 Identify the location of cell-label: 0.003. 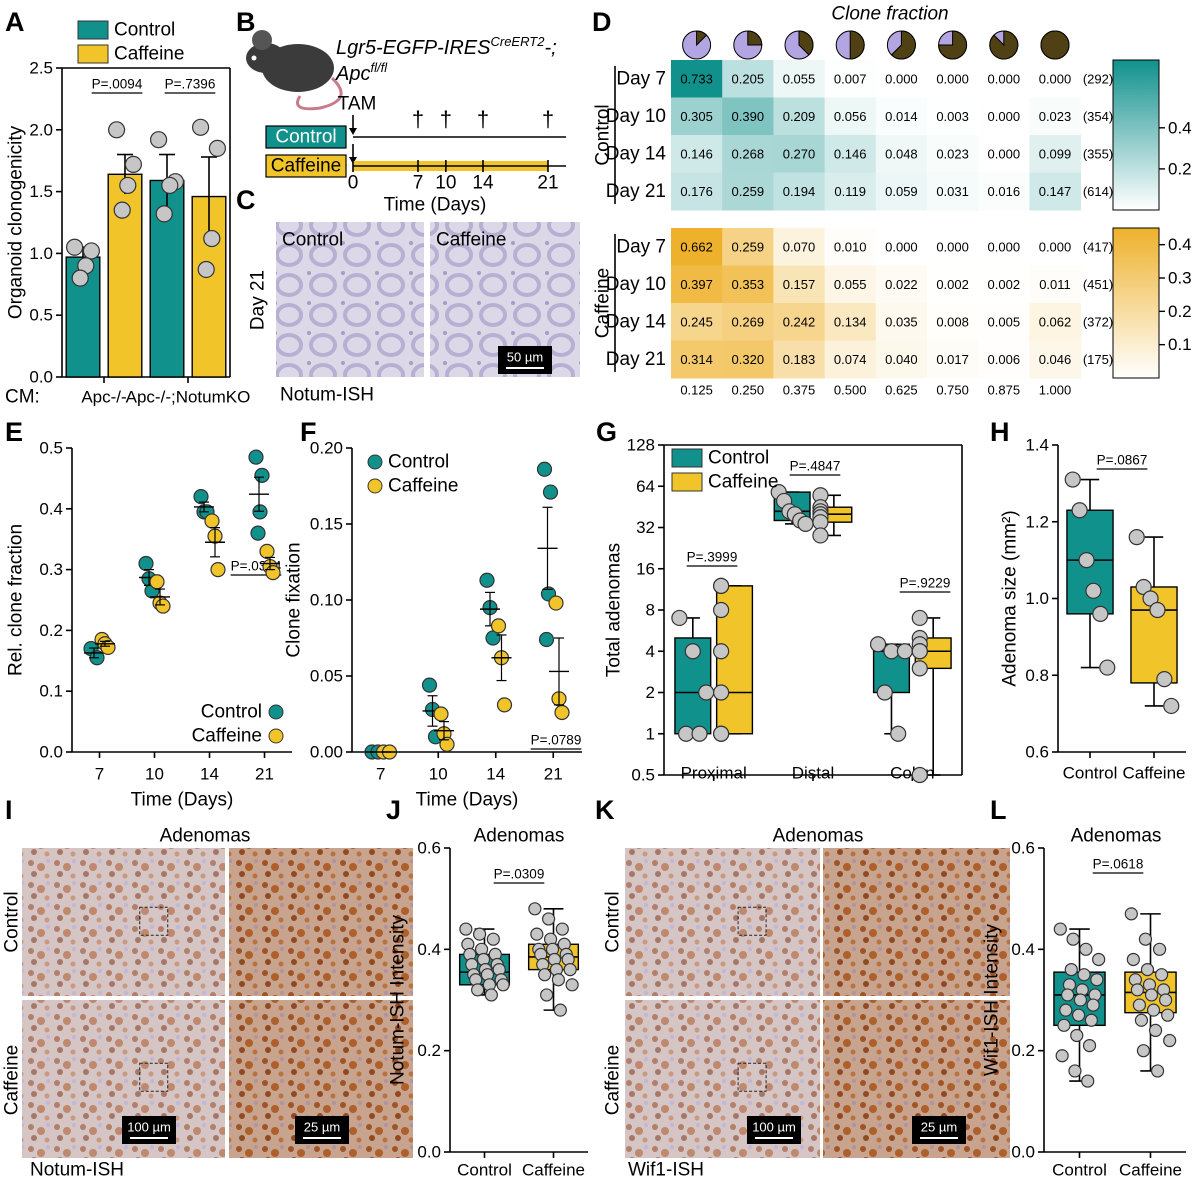
(952, 116).